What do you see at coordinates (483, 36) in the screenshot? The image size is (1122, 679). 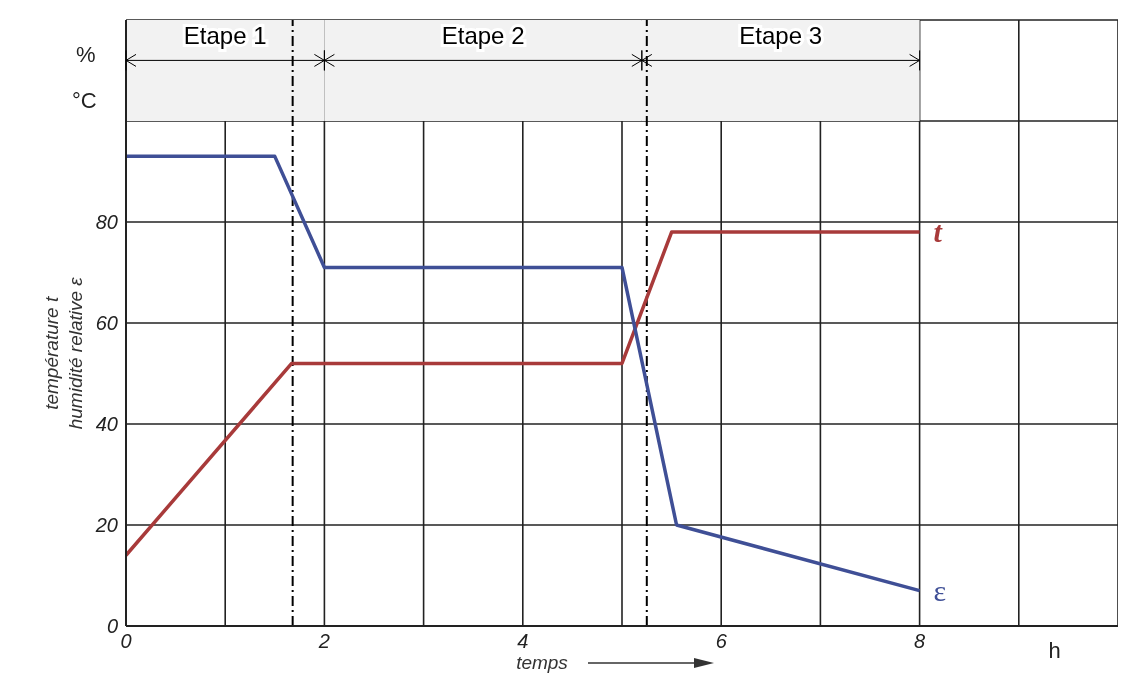 I see `band-label: Etape 2` at bounding box center [483, 36].